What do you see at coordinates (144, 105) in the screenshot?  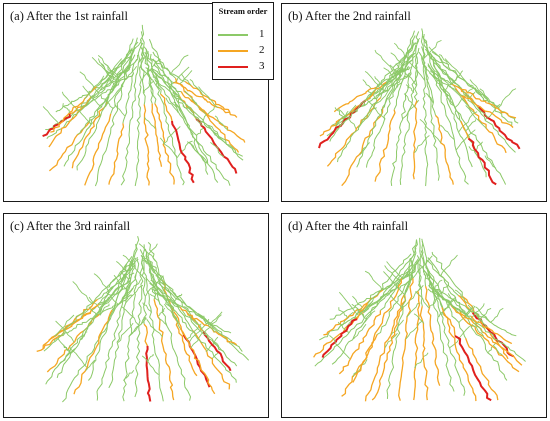 I see `stream-network-a` at bounding box center [144, 105].